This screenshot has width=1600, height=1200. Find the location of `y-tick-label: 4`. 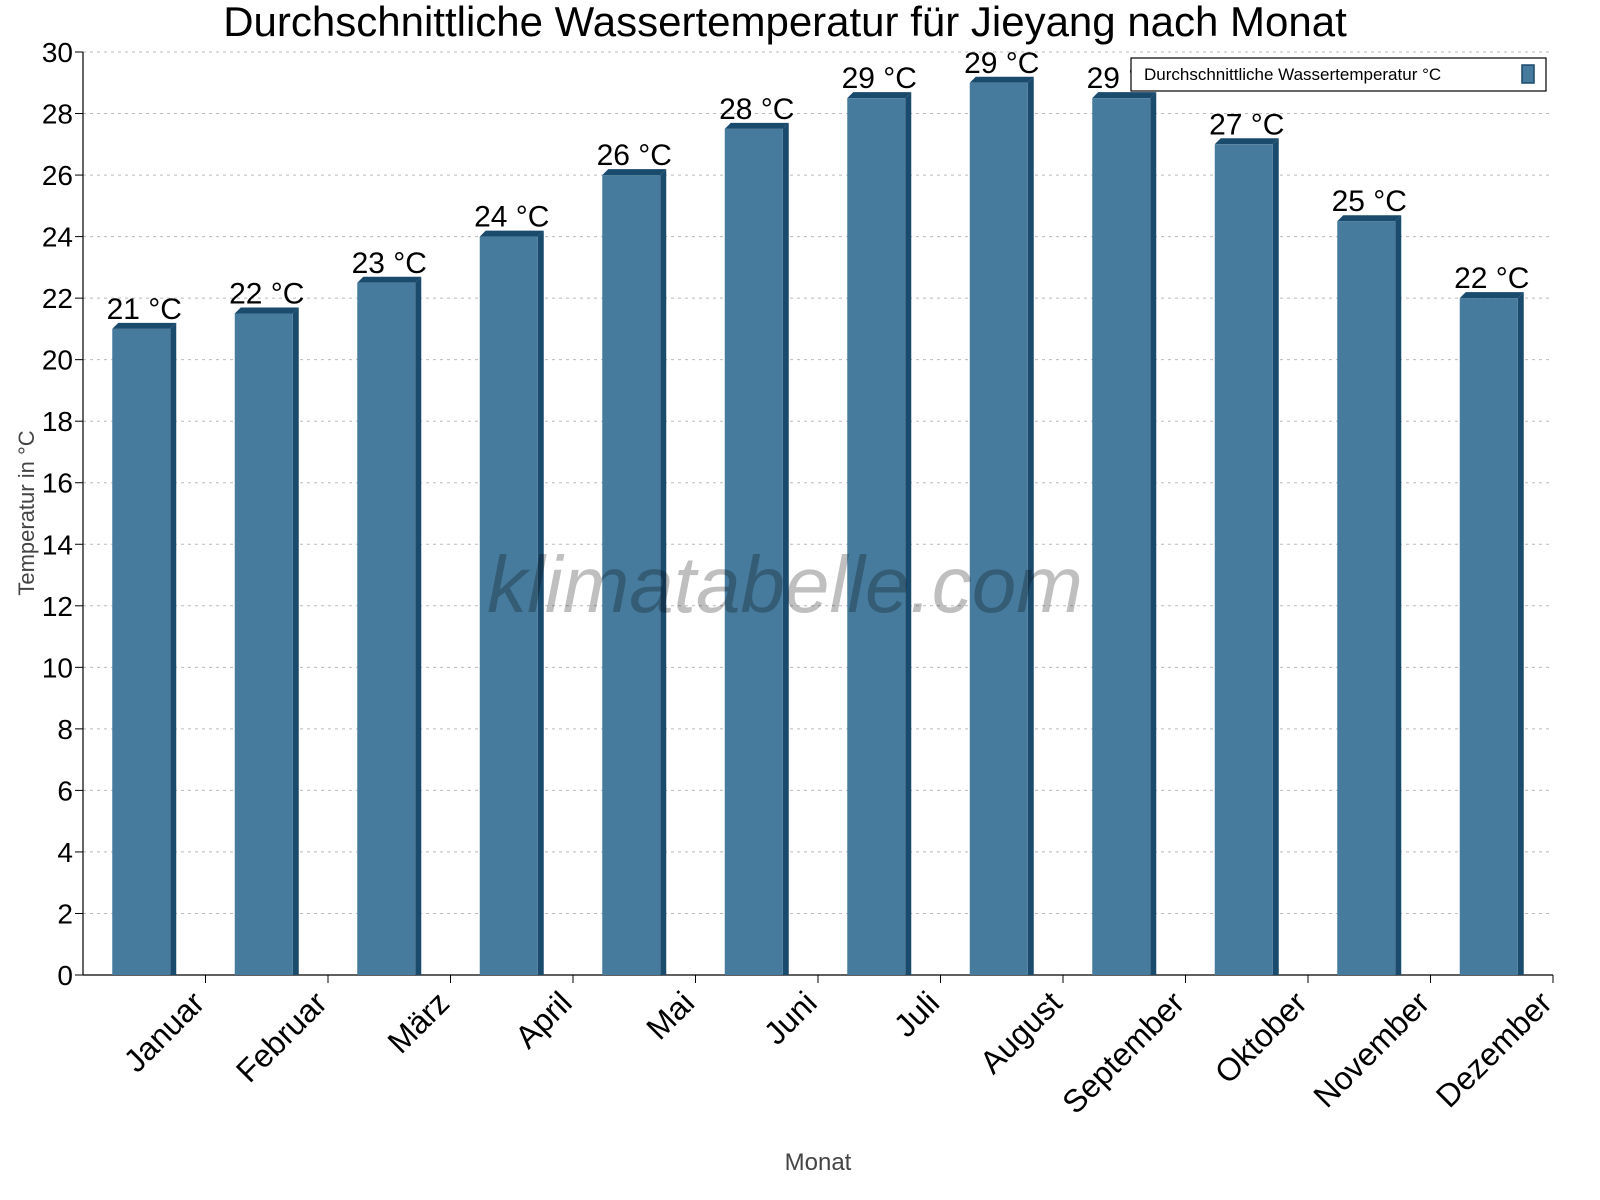

y-tick-label: 4 is located at coordinates (65, 852).